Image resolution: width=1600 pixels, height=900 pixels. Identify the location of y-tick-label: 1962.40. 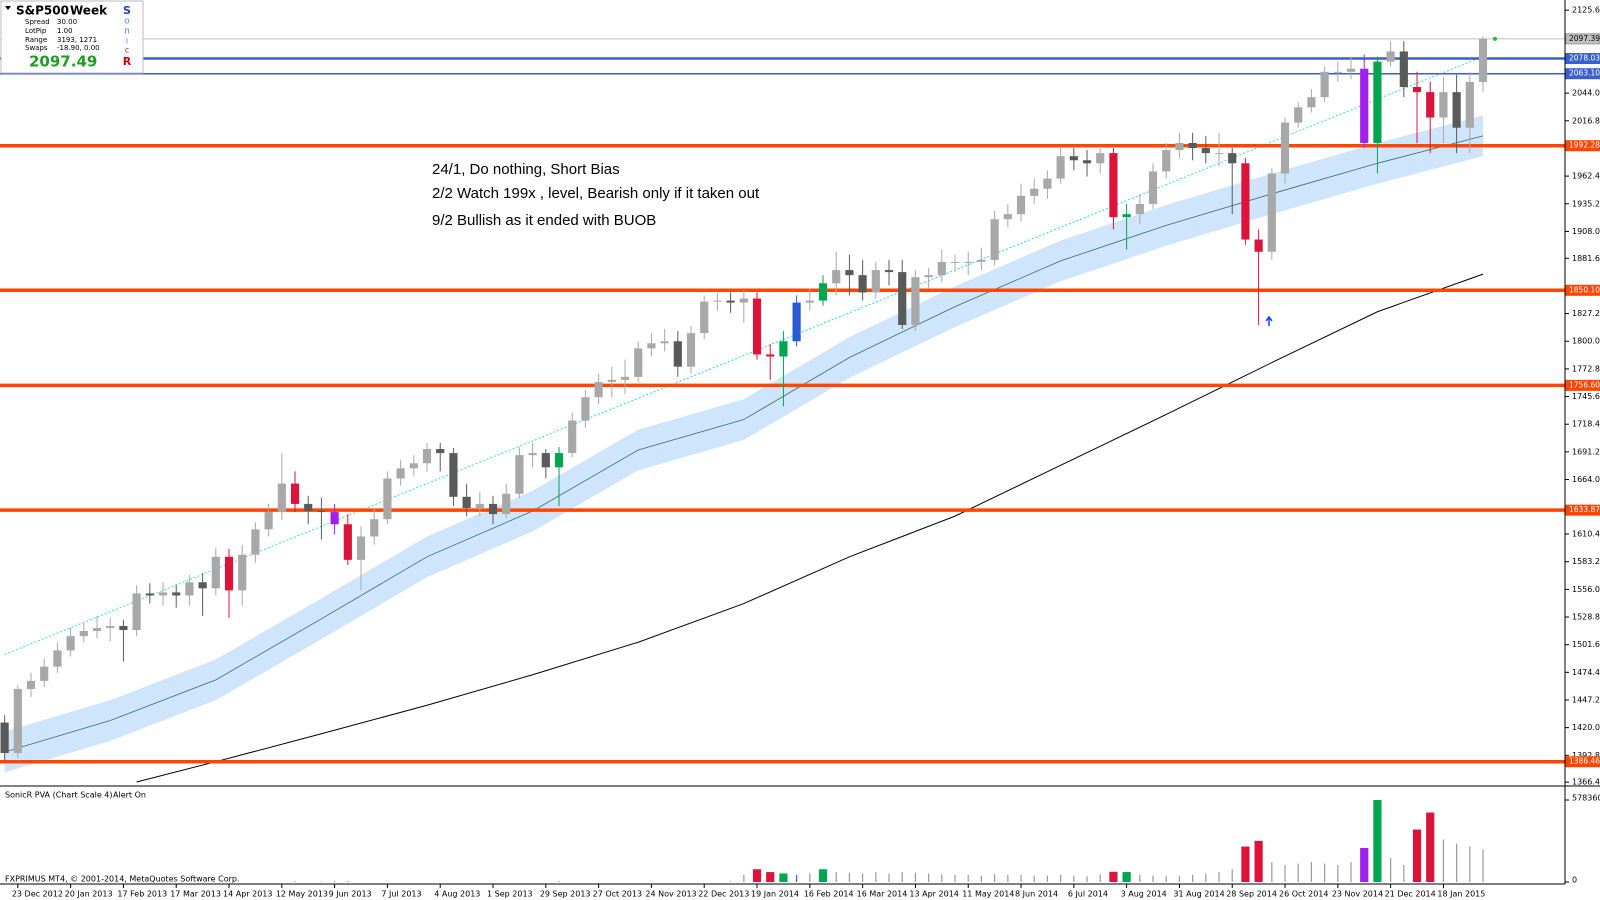
(1586, 176).